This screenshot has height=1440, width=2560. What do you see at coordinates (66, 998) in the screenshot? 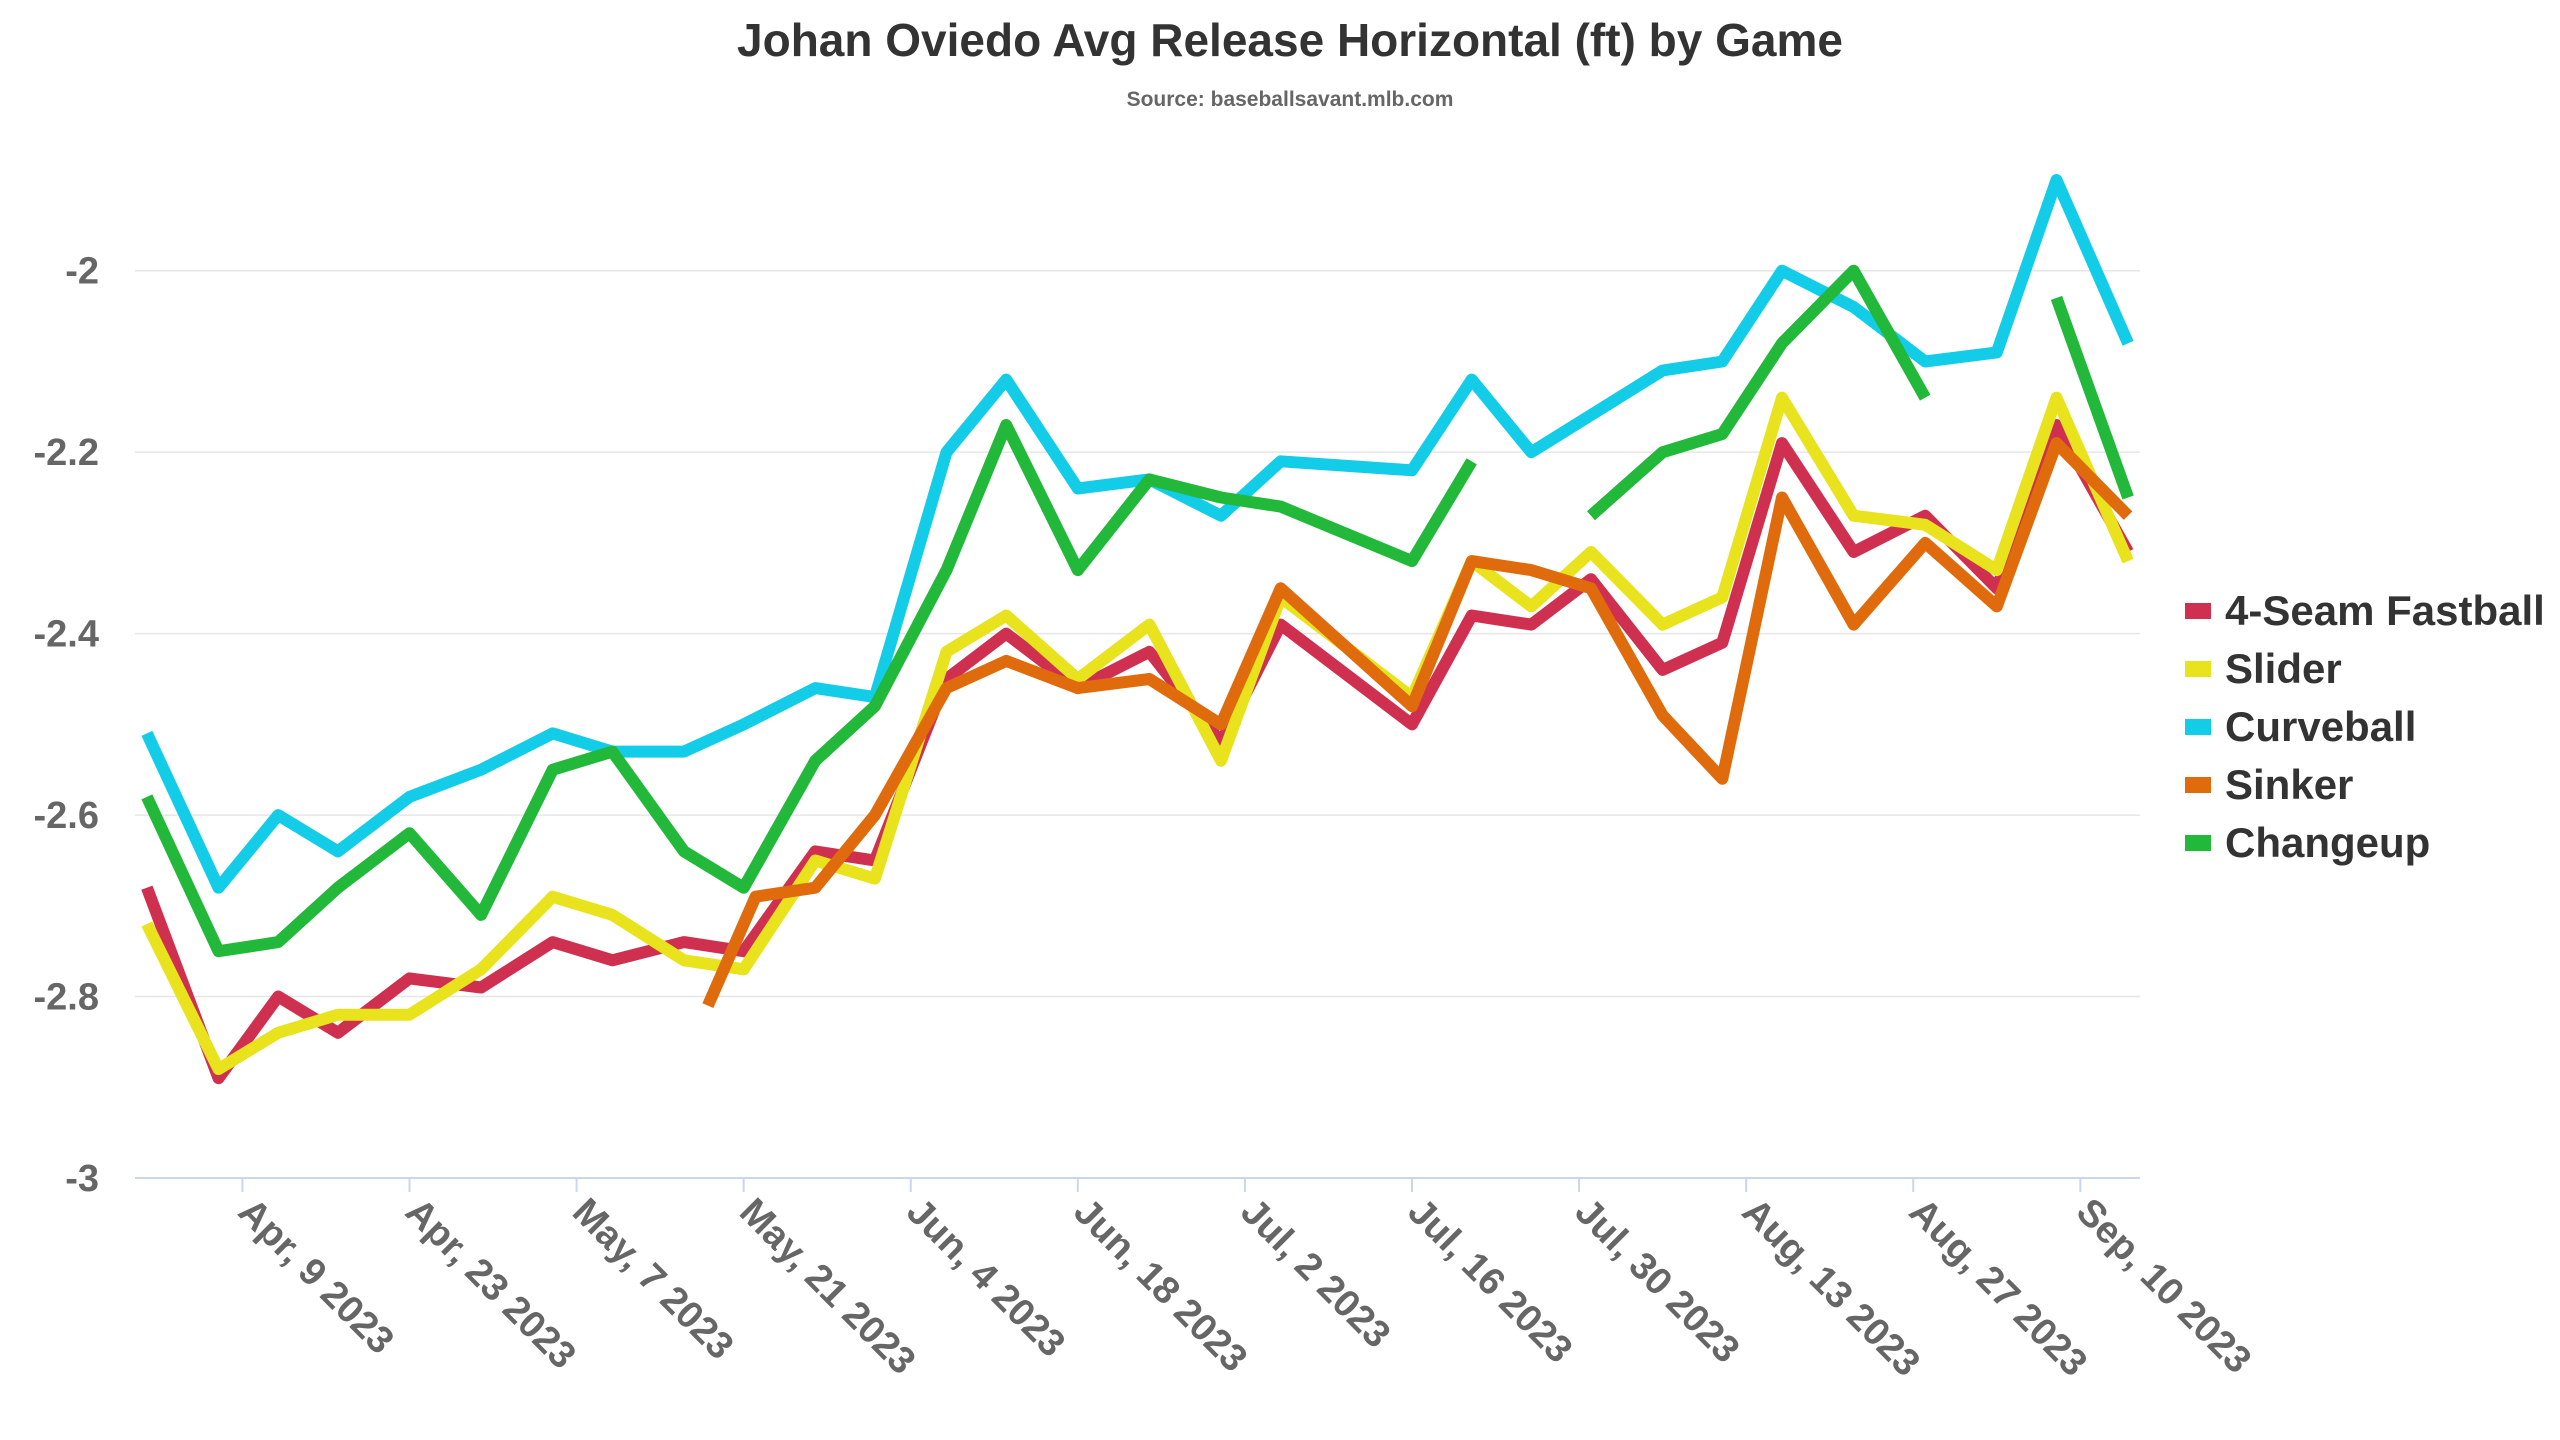
I see `y-tick-label: -2.8` at bounding box center [66, 998].